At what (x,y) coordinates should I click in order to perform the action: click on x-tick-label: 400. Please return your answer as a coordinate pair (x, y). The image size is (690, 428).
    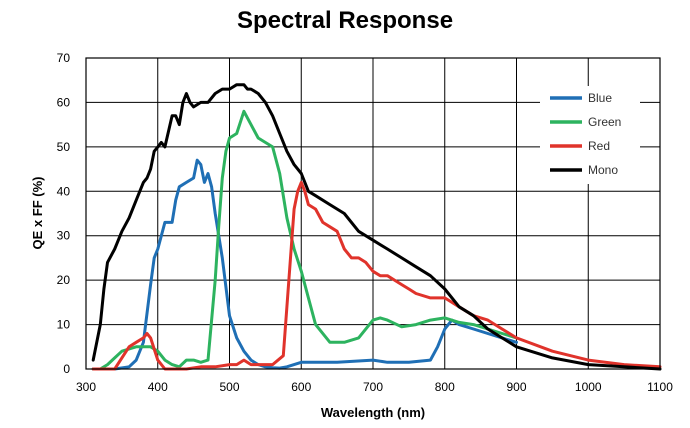
    Looking at the image, I should click on (158, 387).